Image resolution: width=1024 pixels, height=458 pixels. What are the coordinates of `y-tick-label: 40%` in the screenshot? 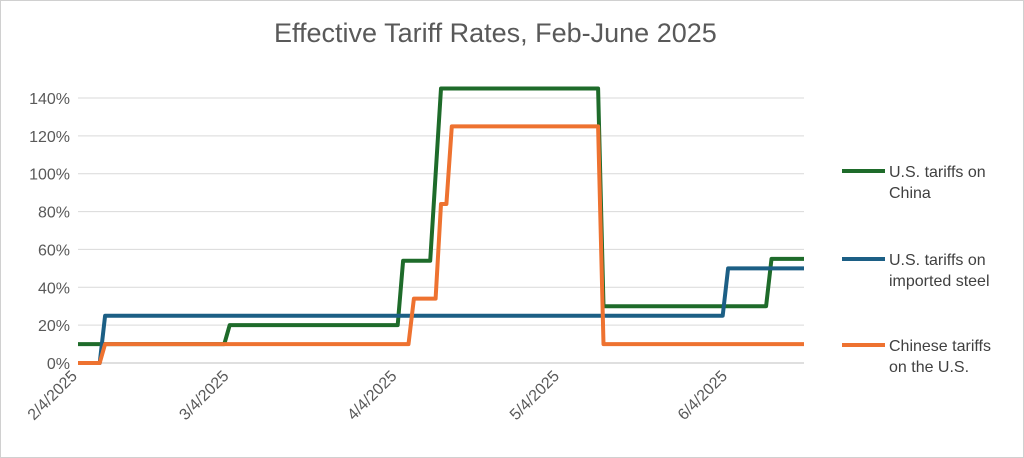 It's located at (54, 288).